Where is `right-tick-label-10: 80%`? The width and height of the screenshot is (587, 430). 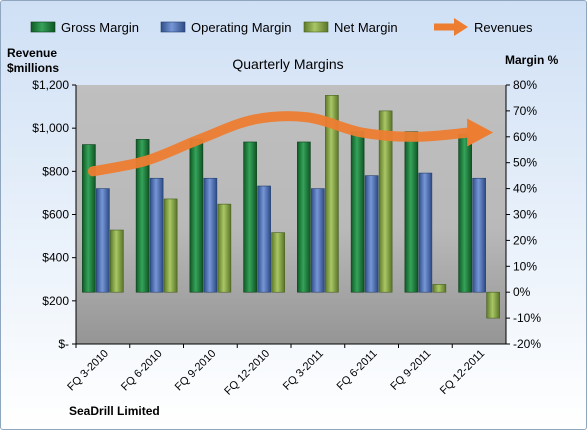 right-tick-label-10: 80% is located at coordinates (525, 85).